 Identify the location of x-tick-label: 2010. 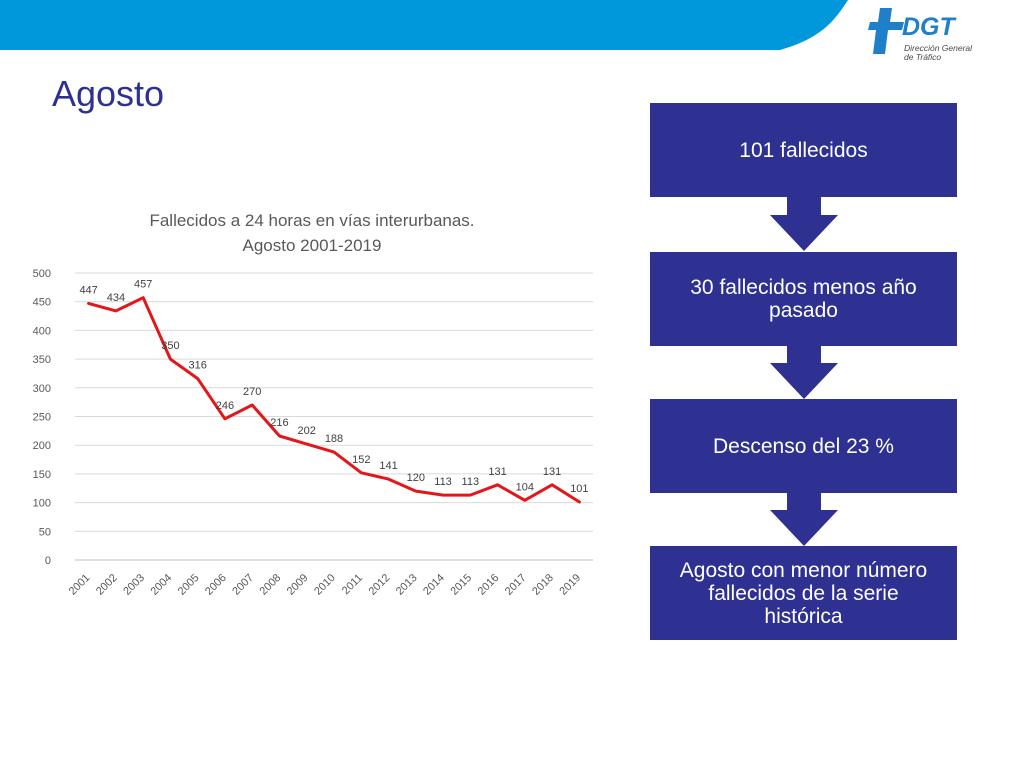
(325, 585).